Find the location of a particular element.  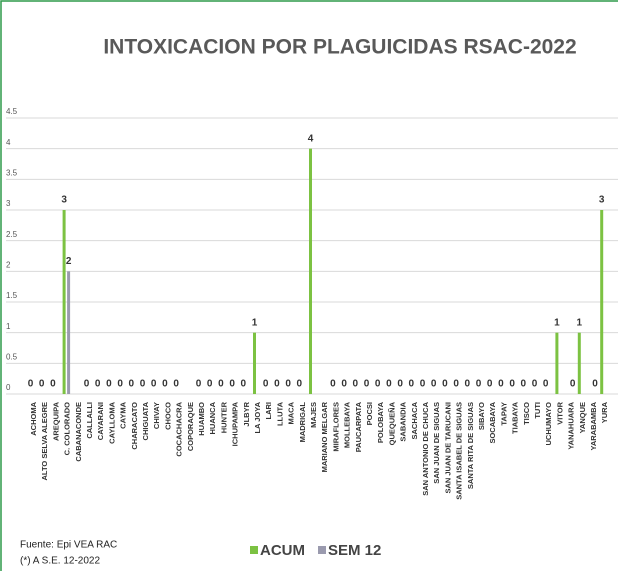

x-tick-label: VITOR is located at coordinates (559, 412).